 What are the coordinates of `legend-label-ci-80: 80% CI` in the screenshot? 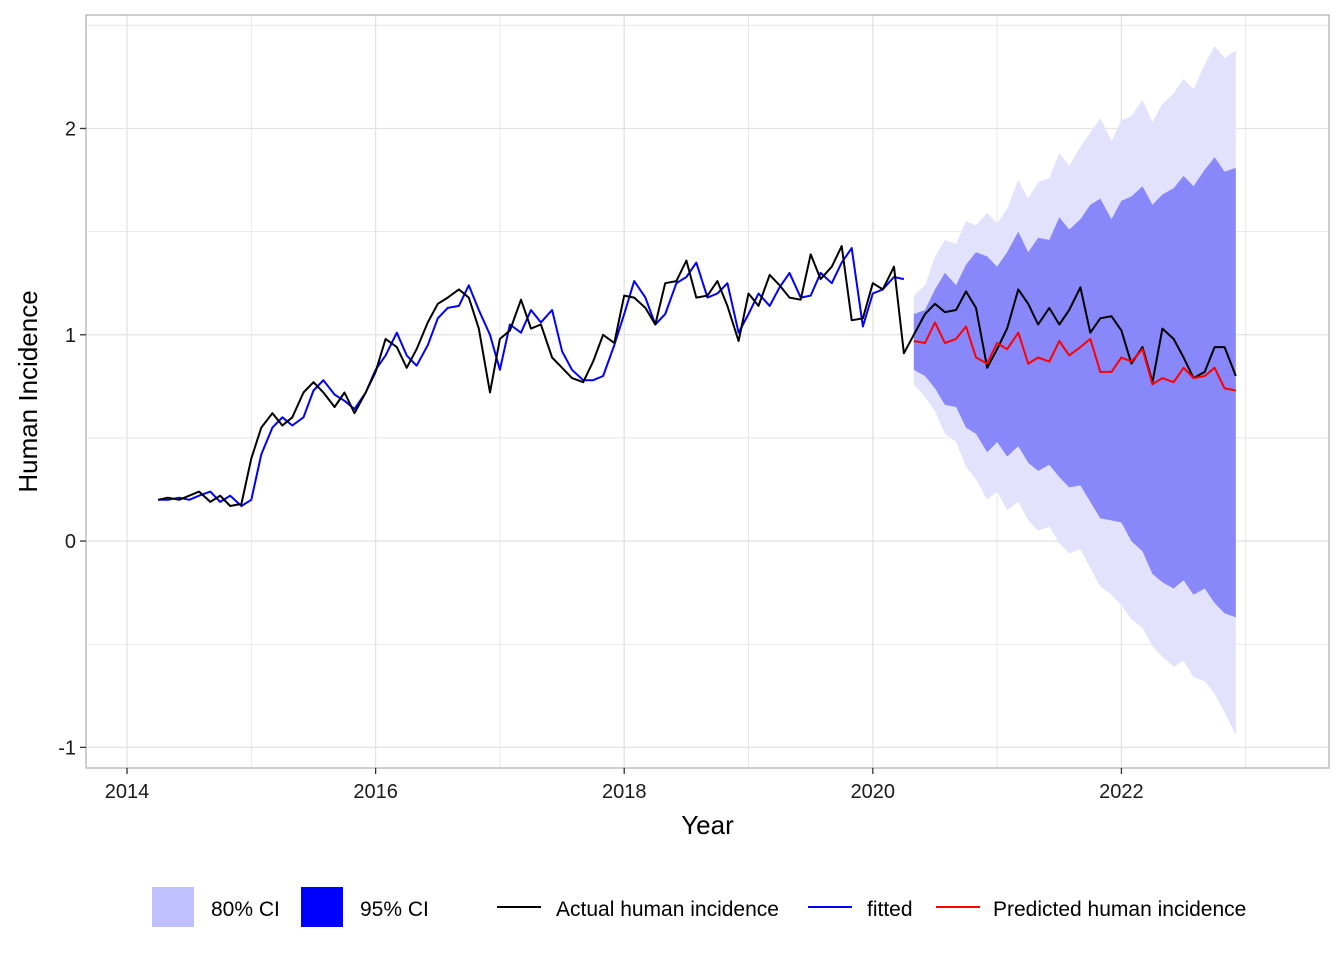 It's located at (245, 909).